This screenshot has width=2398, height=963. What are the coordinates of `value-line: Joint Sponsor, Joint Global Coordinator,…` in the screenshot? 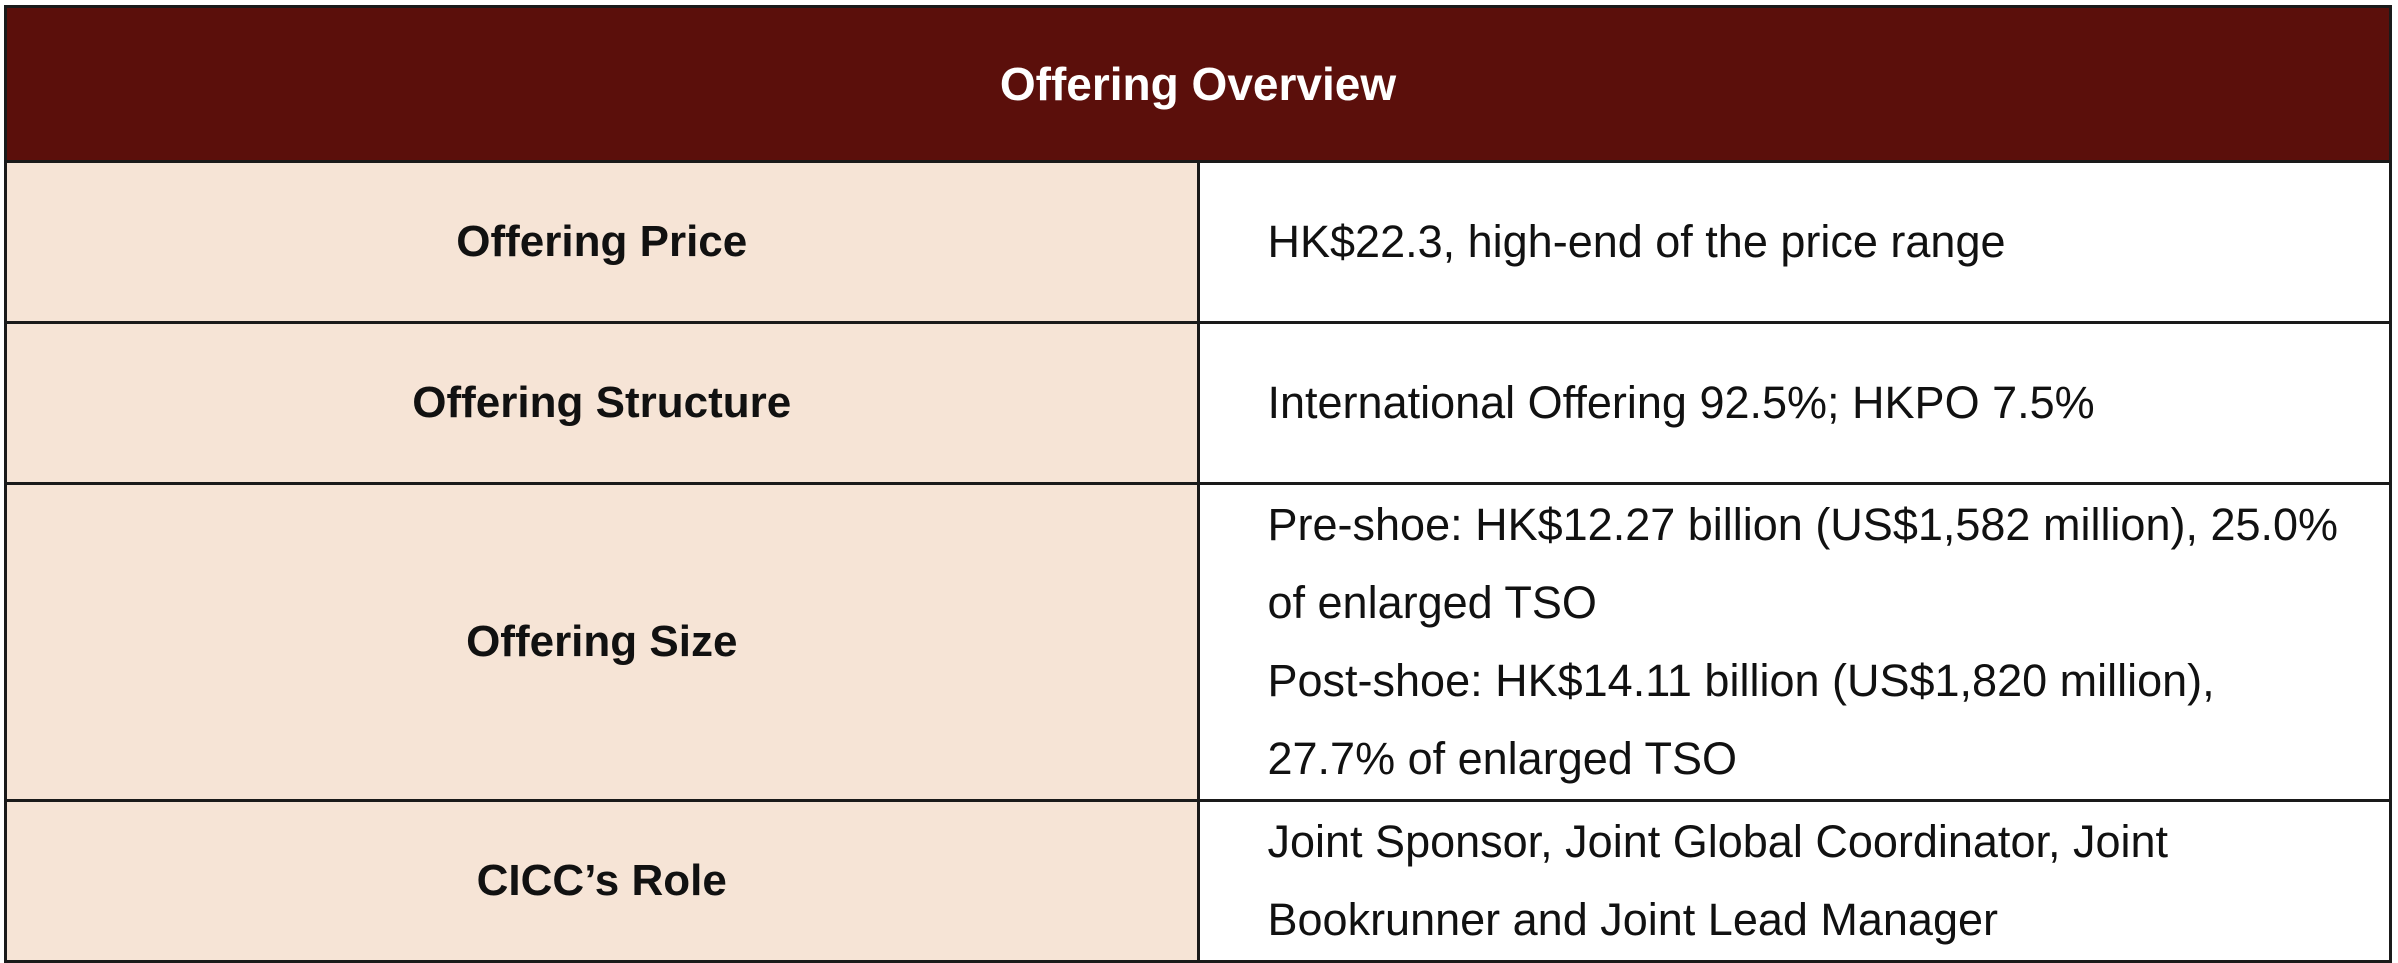 It's located at (1718, 880).